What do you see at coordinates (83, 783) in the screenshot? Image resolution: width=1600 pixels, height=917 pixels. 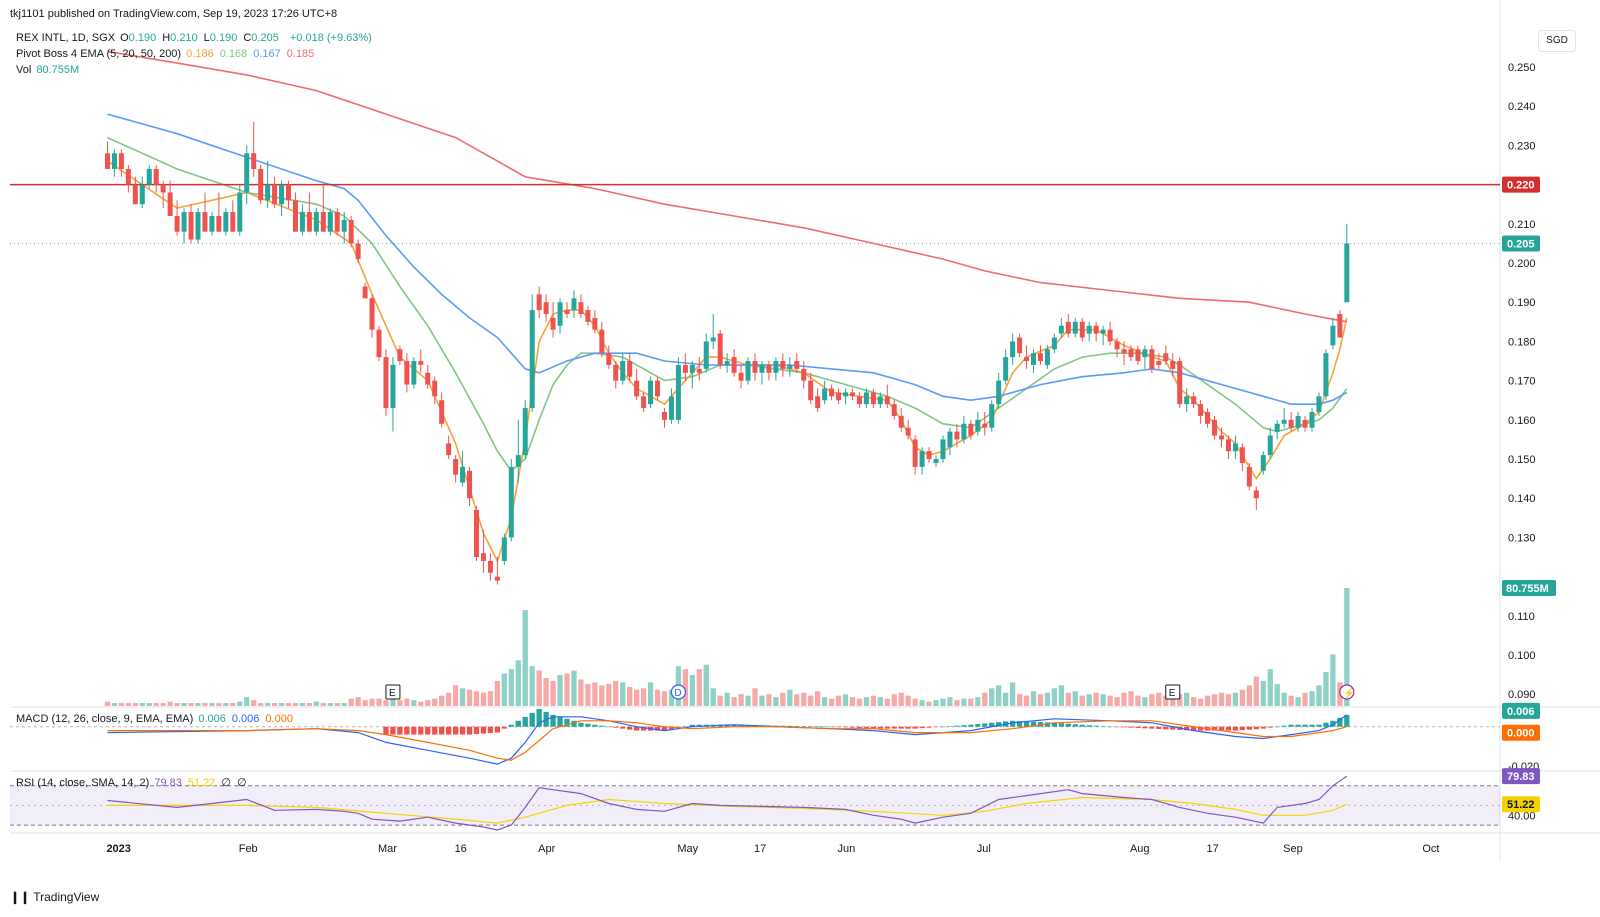 I see `rsi-indicator-name: RSI (14, close, SMA, 14, 2)` at bounding box center [83, 783].